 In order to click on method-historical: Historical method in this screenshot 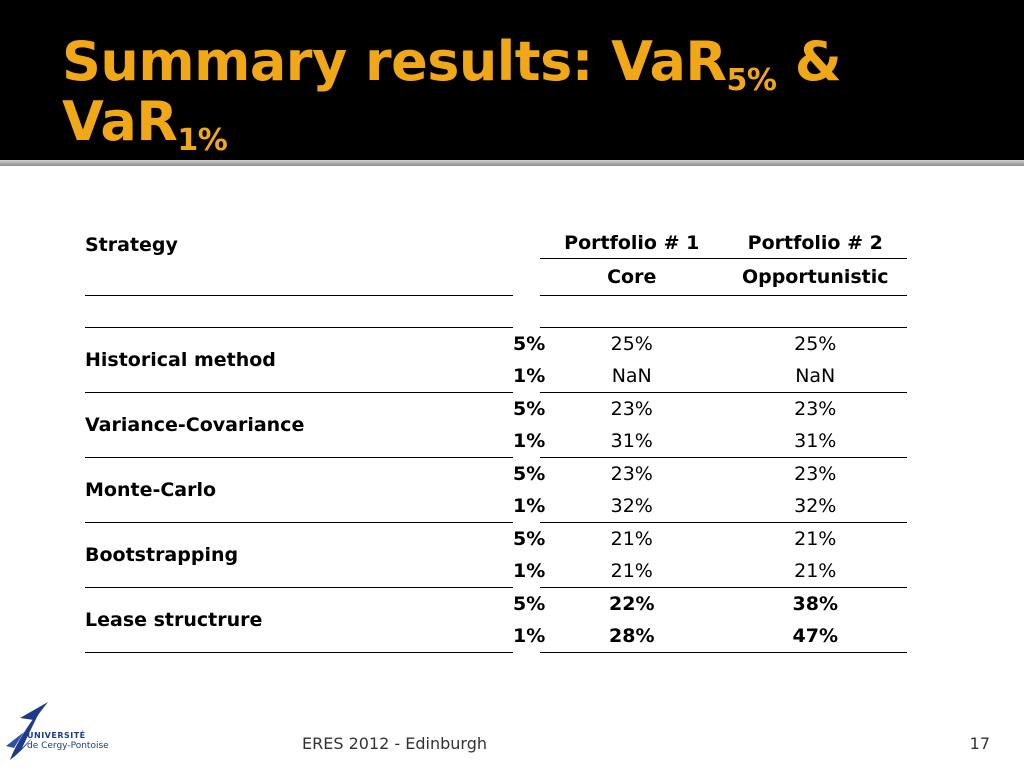, I will do `click(180, 360)`.